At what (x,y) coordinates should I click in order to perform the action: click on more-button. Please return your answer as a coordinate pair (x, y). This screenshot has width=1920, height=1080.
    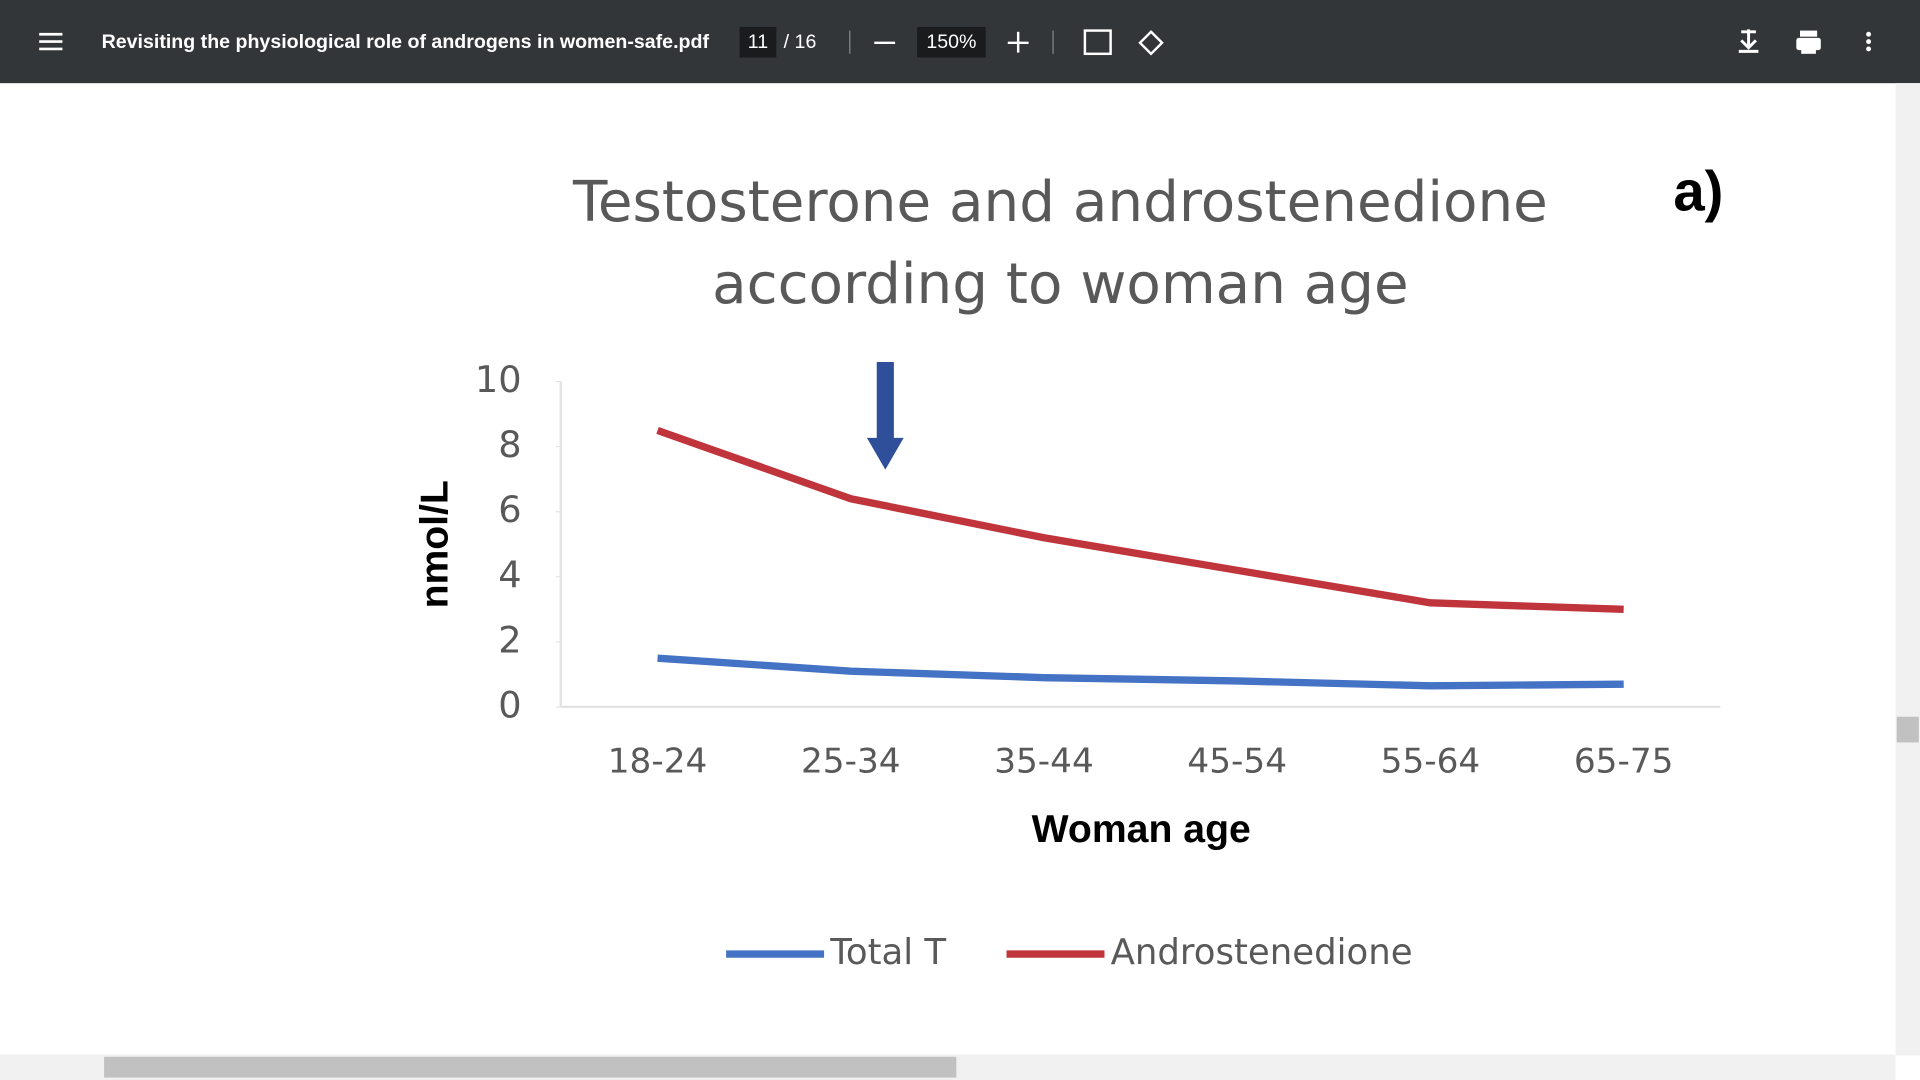
    Looking at the image, I should click on (1869, 41).